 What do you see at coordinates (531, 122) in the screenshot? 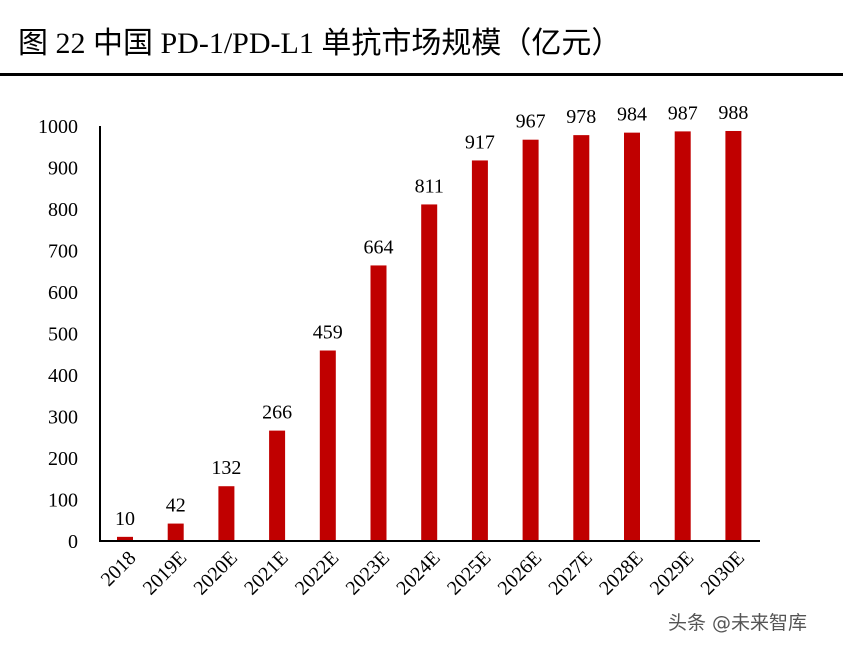
I see `data-label: 967` at bounding box center [531, 122].